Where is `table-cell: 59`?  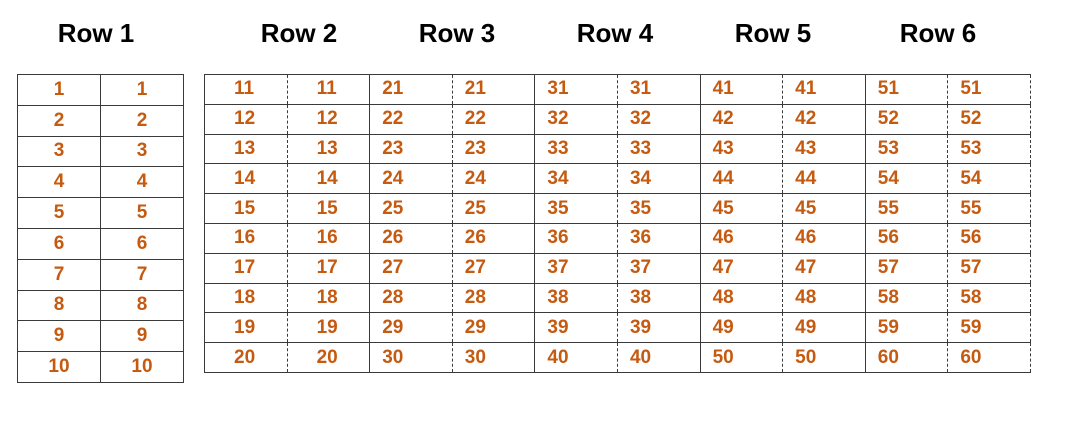 table-cell: 59 is located at coordinates (907, 328).